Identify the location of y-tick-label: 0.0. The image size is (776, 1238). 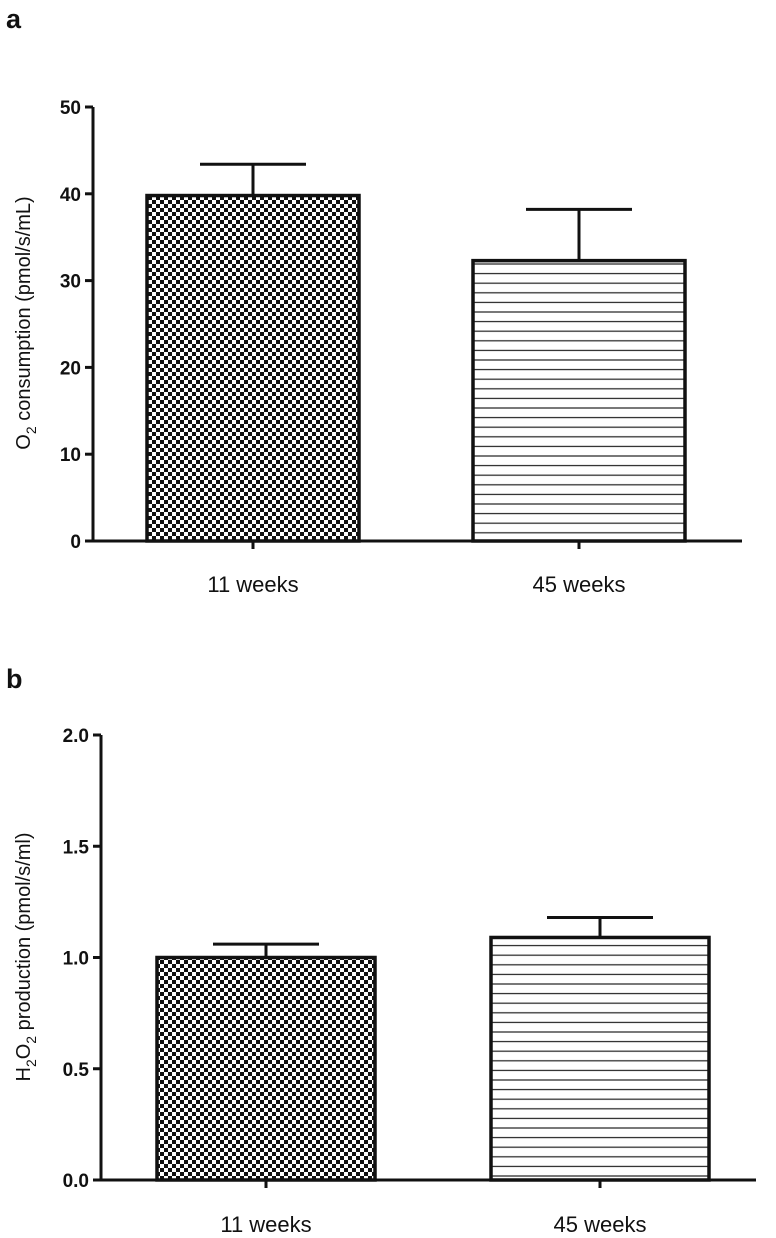
(76, 1181).